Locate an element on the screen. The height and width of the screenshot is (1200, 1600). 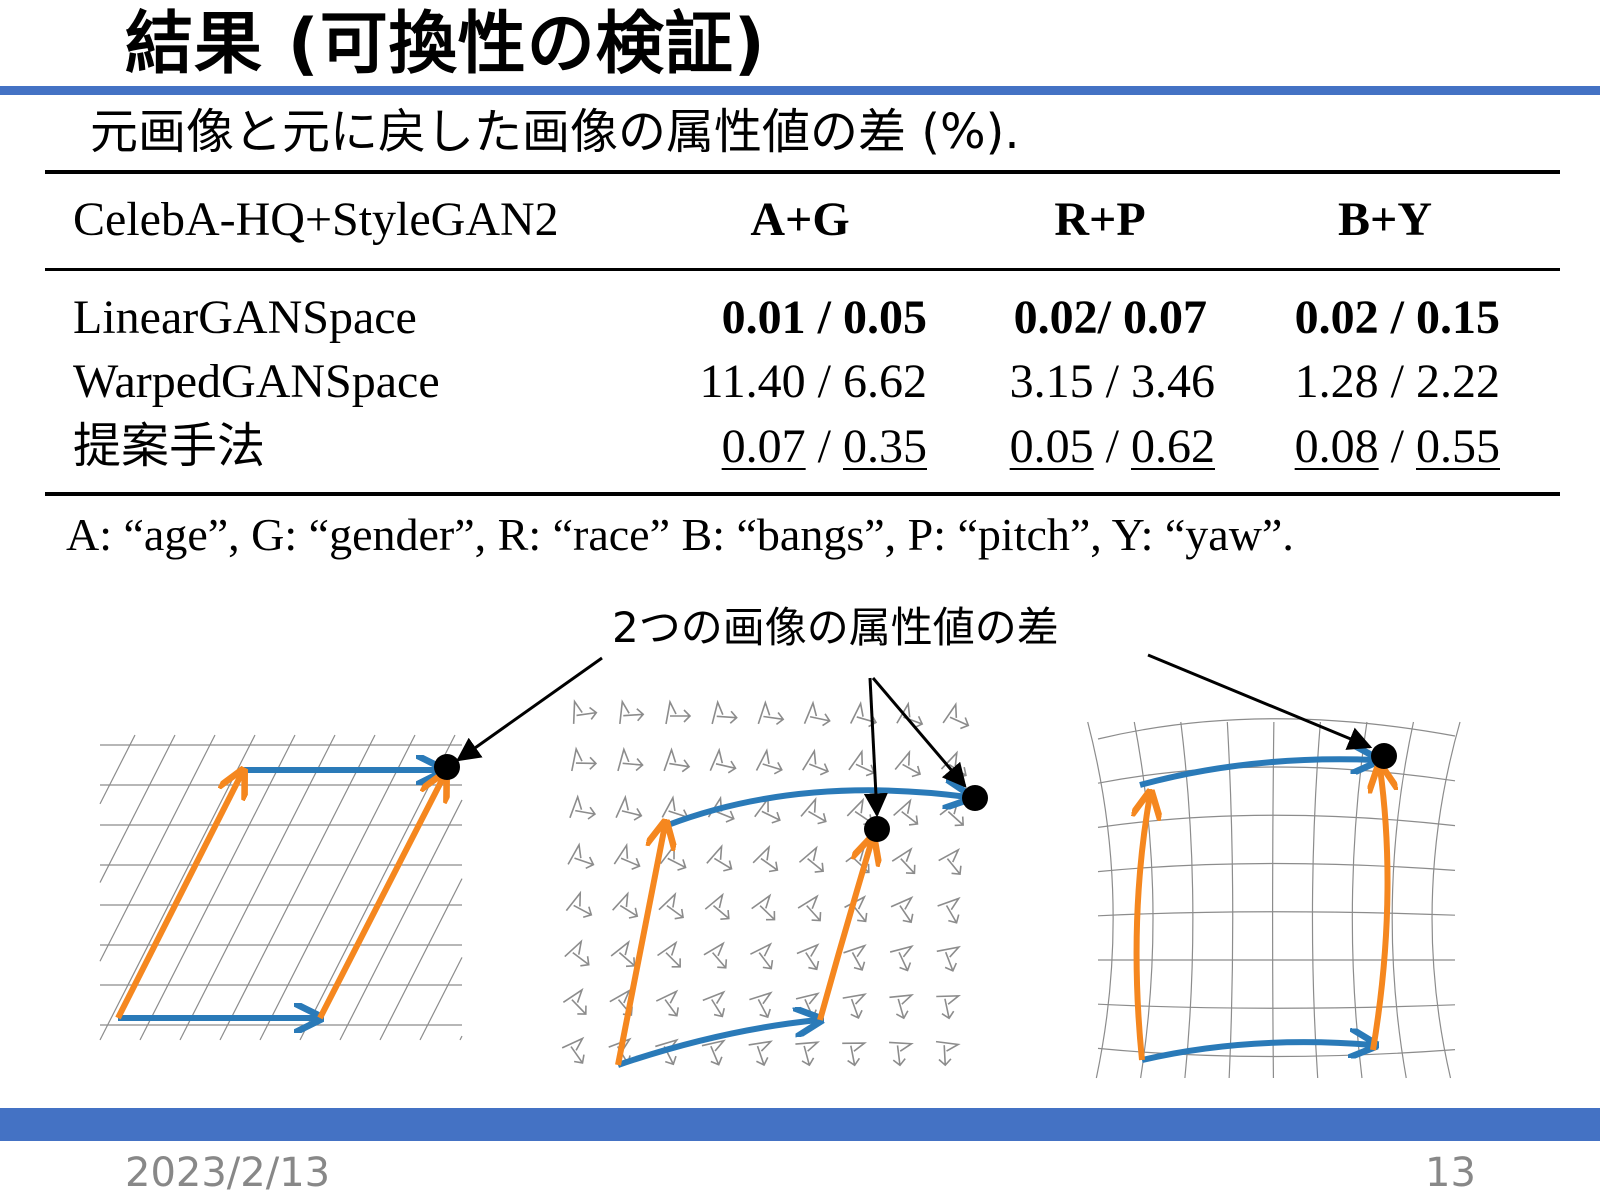
footer-date: 2023/2/13 is located at coordinates (228, 1173).